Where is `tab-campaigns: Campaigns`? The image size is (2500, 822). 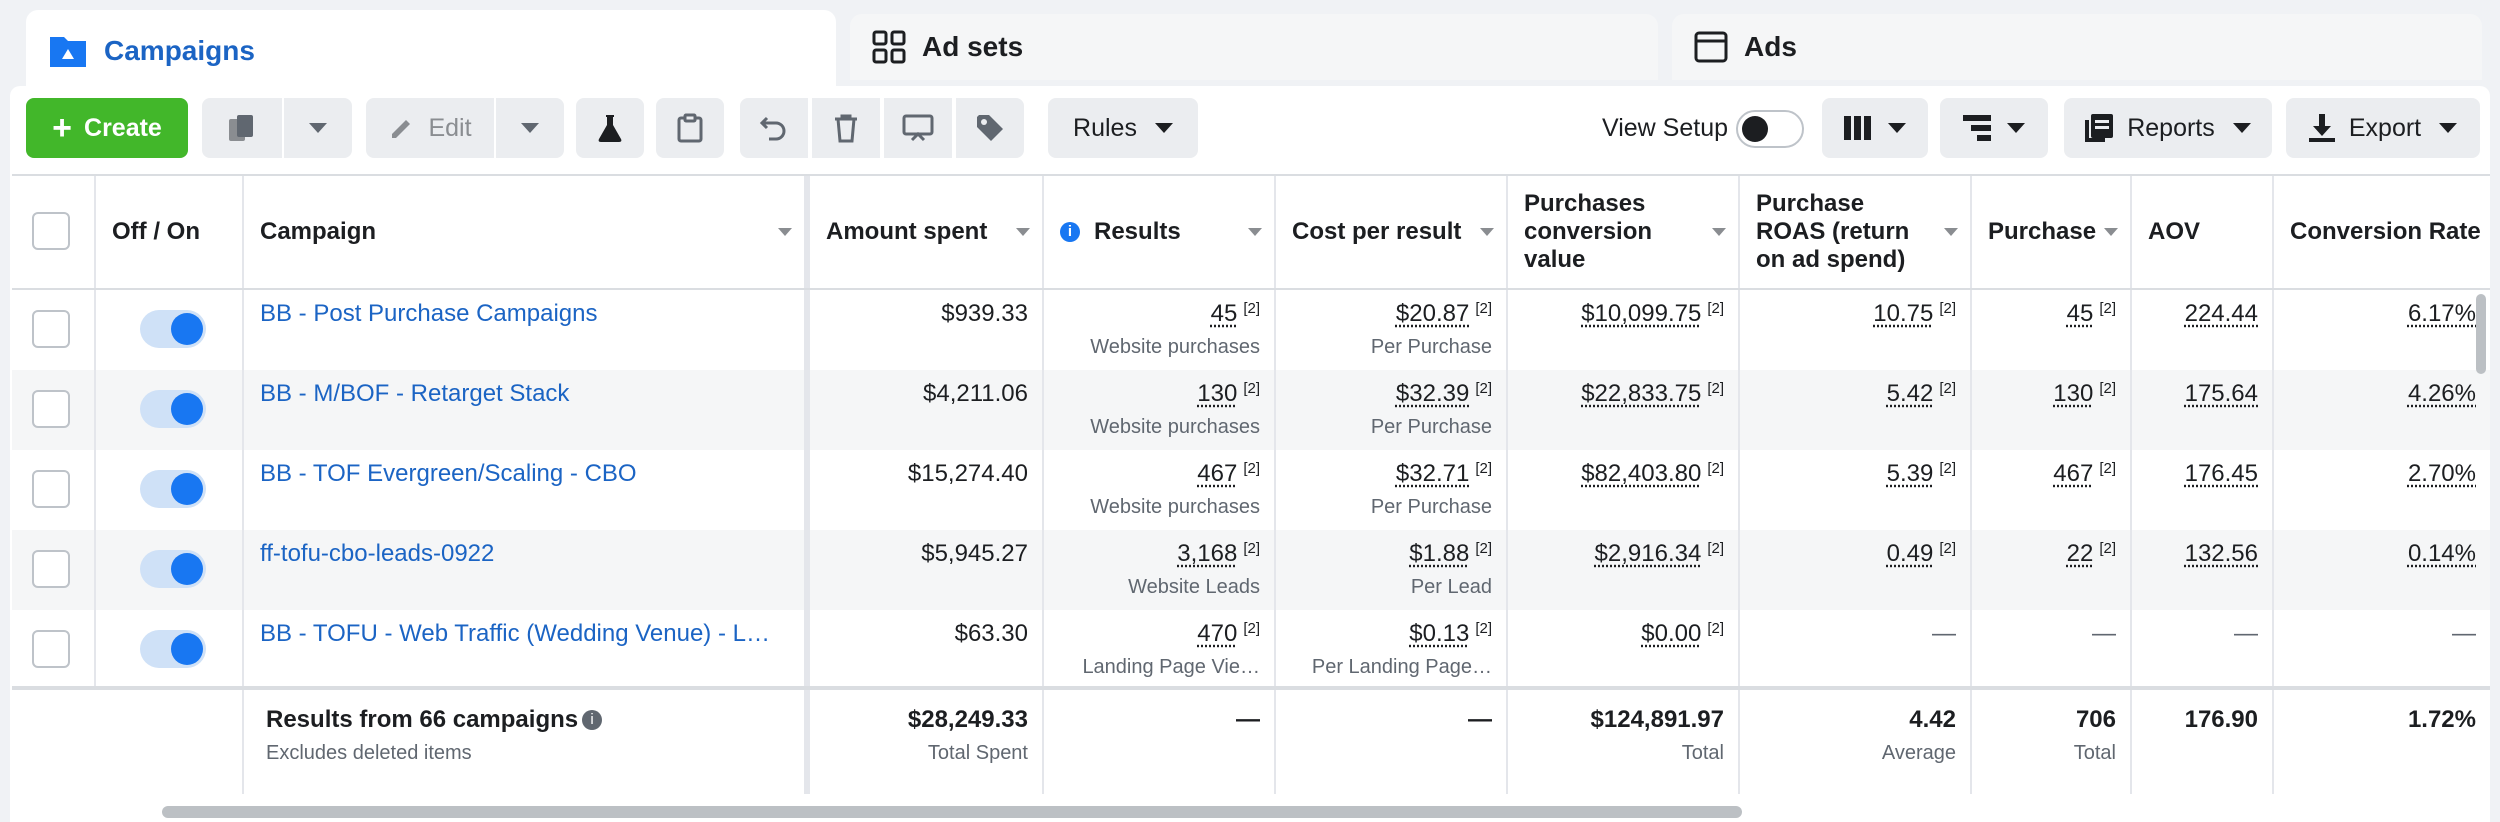
tab-campaigns: Campaigns is located at coordinates (431, 51).